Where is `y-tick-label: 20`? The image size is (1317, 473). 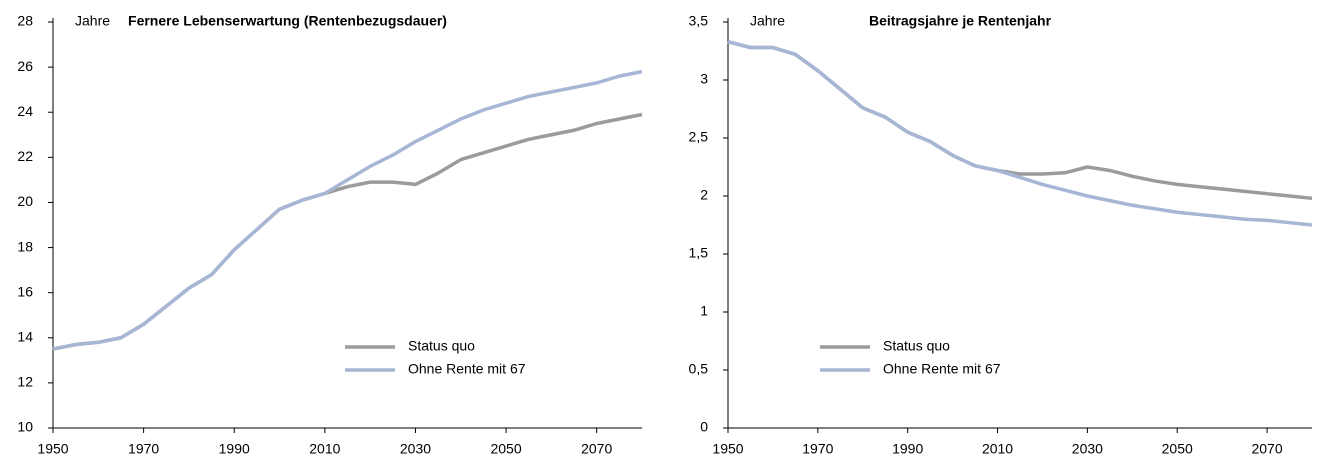
y-tick-label: 20 is located at coordinates (25, 201).